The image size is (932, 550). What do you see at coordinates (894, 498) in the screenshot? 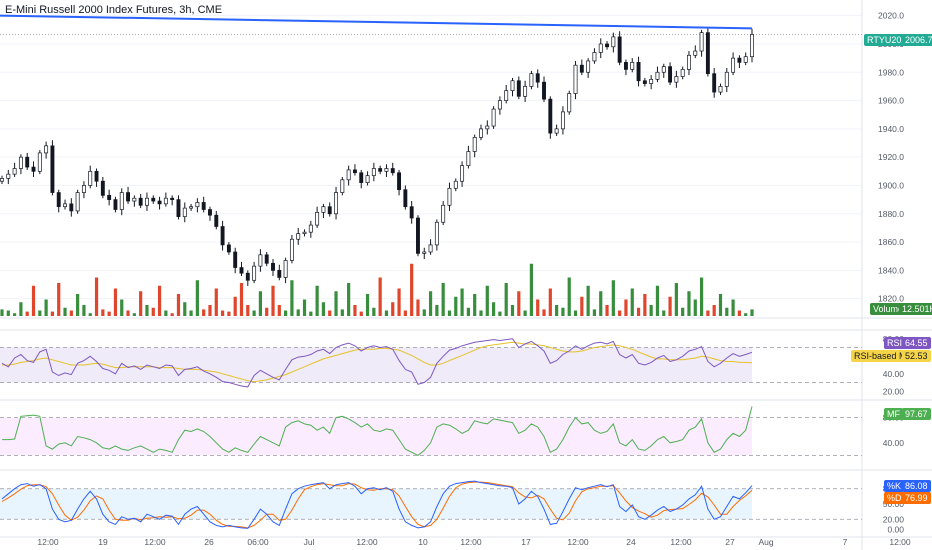
I see `stoch-d-label-tag: %D` at bounding box center [894, 498].